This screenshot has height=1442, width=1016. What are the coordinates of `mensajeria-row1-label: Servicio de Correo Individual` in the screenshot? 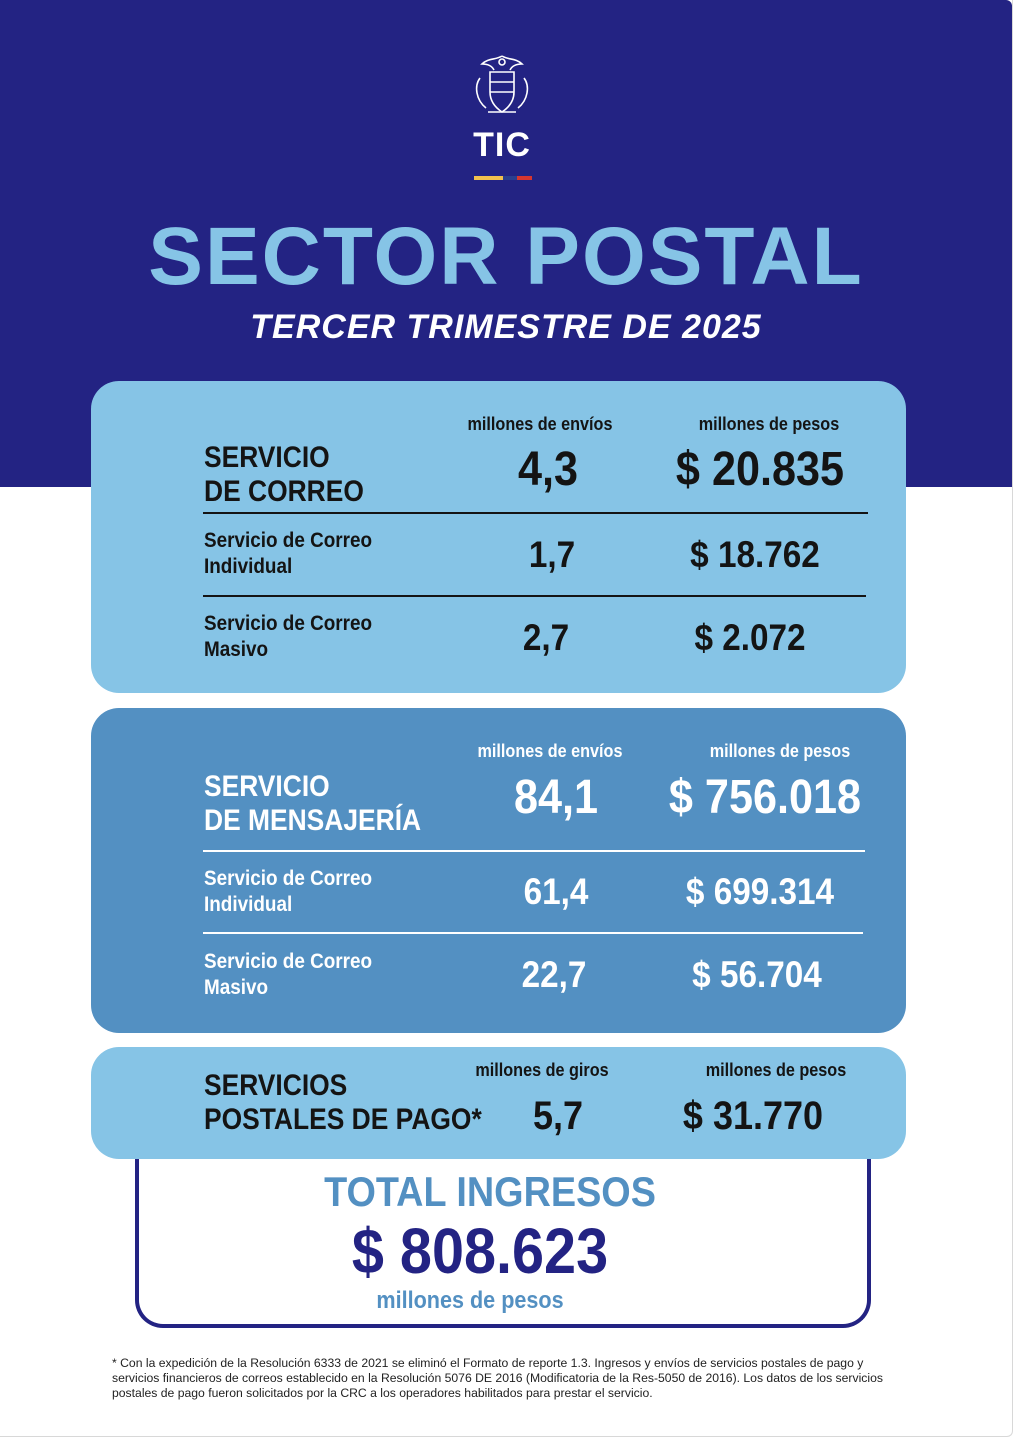 It's located at (288, 892).